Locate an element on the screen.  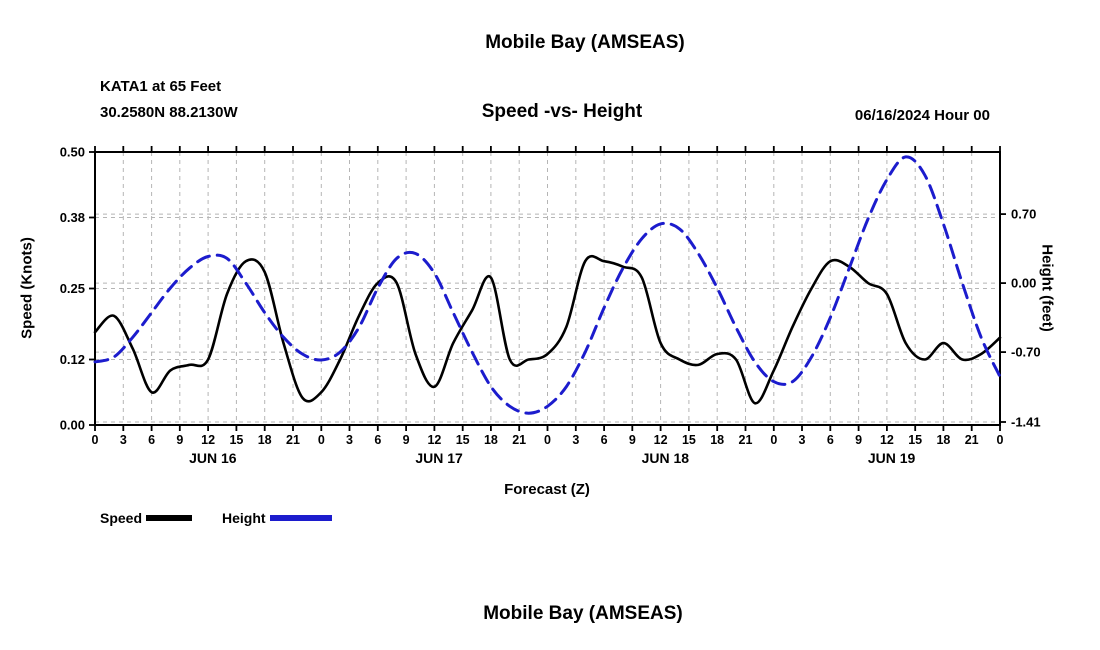
left-axis-tick-label: 0.00 is located at coordinates (72, 425).